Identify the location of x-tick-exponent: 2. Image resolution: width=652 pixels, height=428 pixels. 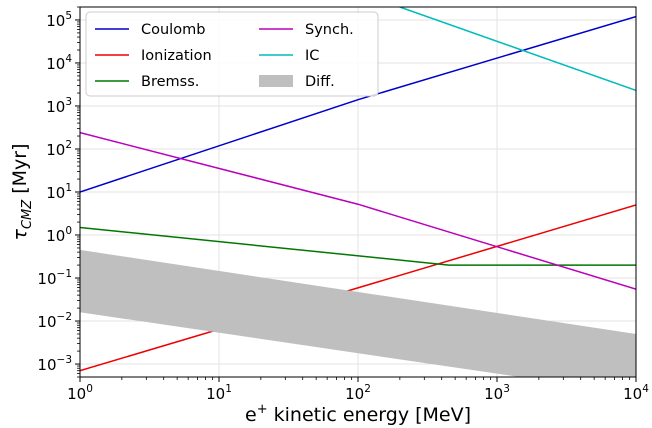
(367, 389).